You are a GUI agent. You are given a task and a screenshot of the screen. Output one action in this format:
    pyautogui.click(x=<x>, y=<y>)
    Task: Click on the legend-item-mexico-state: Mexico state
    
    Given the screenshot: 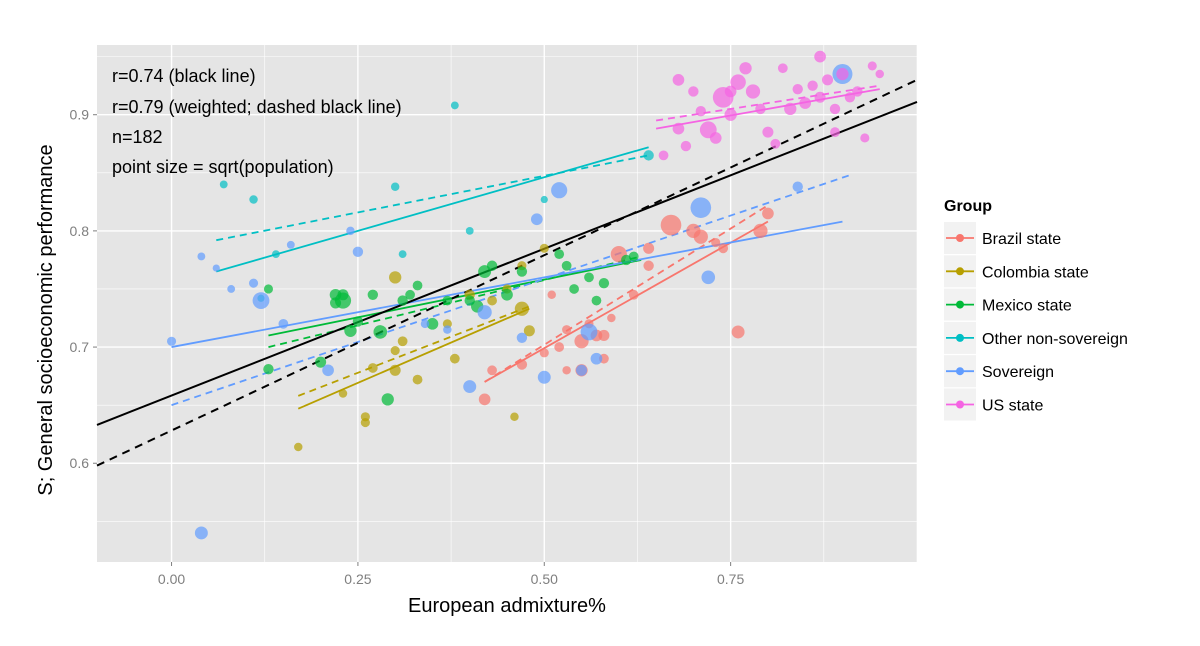 What is the action you would take?
    pyautogui.click(x=1008, y=304)
    